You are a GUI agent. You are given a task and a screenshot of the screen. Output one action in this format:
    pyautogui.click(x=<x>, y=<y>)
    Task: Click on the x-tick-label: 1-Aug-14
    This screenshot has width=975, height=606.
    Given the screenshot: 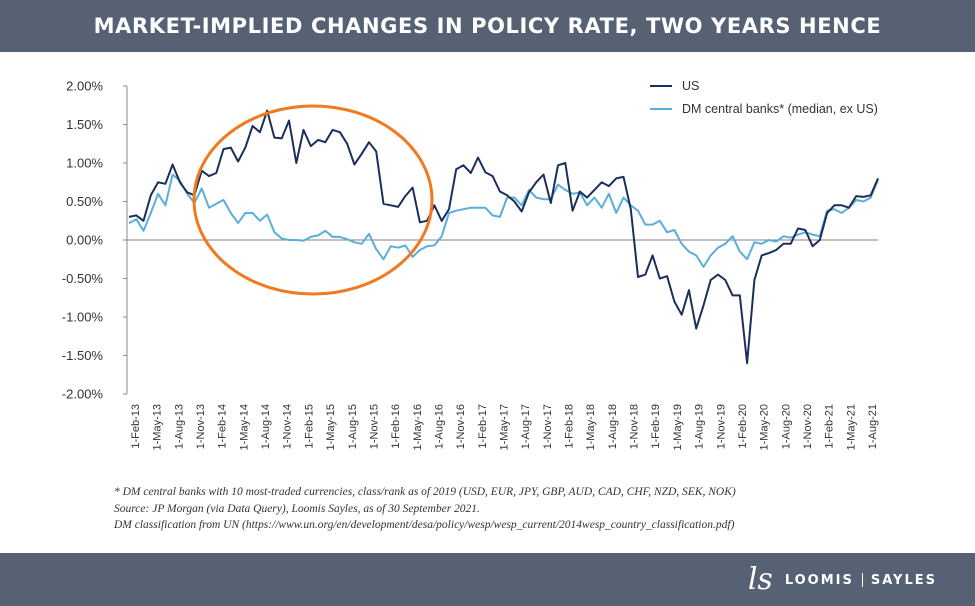 What is the action you would take?
    pyautogui.click(x=266, y=426)
    